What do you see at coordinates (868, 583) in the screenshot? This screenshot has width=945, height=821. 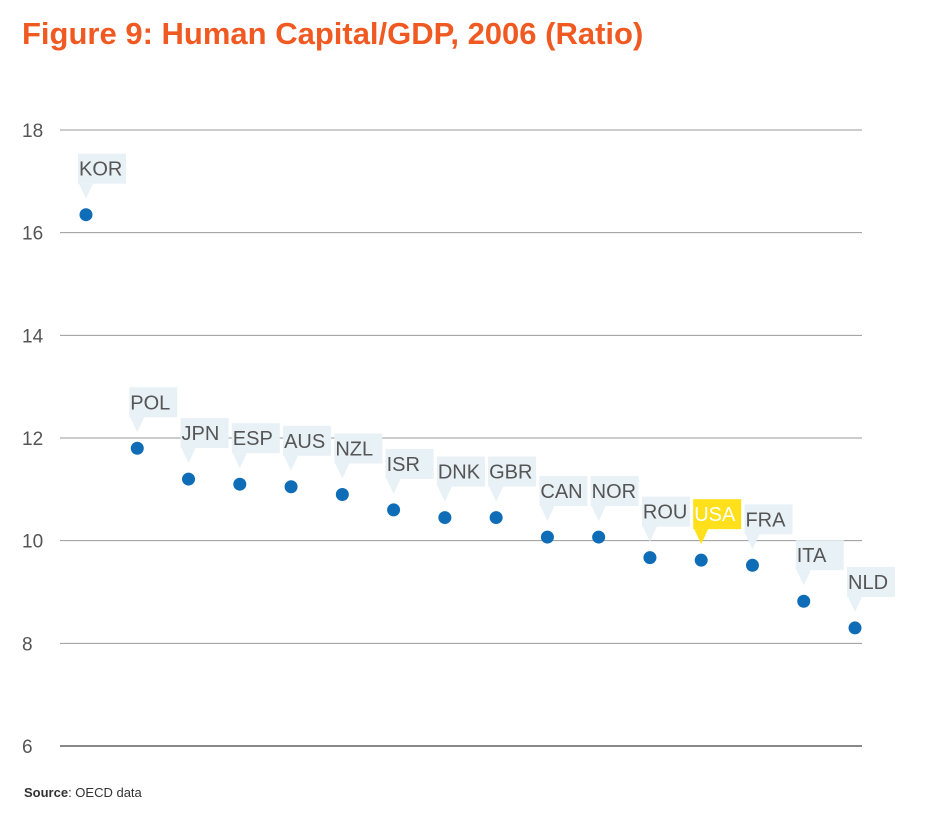 I see `point-label: NLD` at bounding box center [868, 583].